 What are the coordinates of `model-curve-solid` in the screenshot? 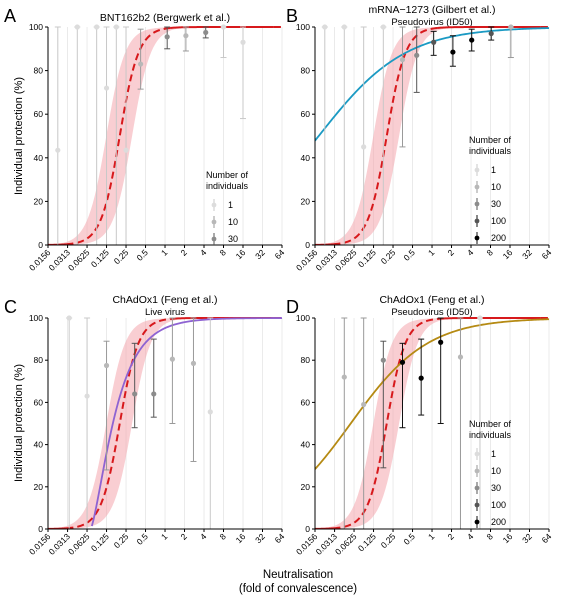 It's located at (489, 318).